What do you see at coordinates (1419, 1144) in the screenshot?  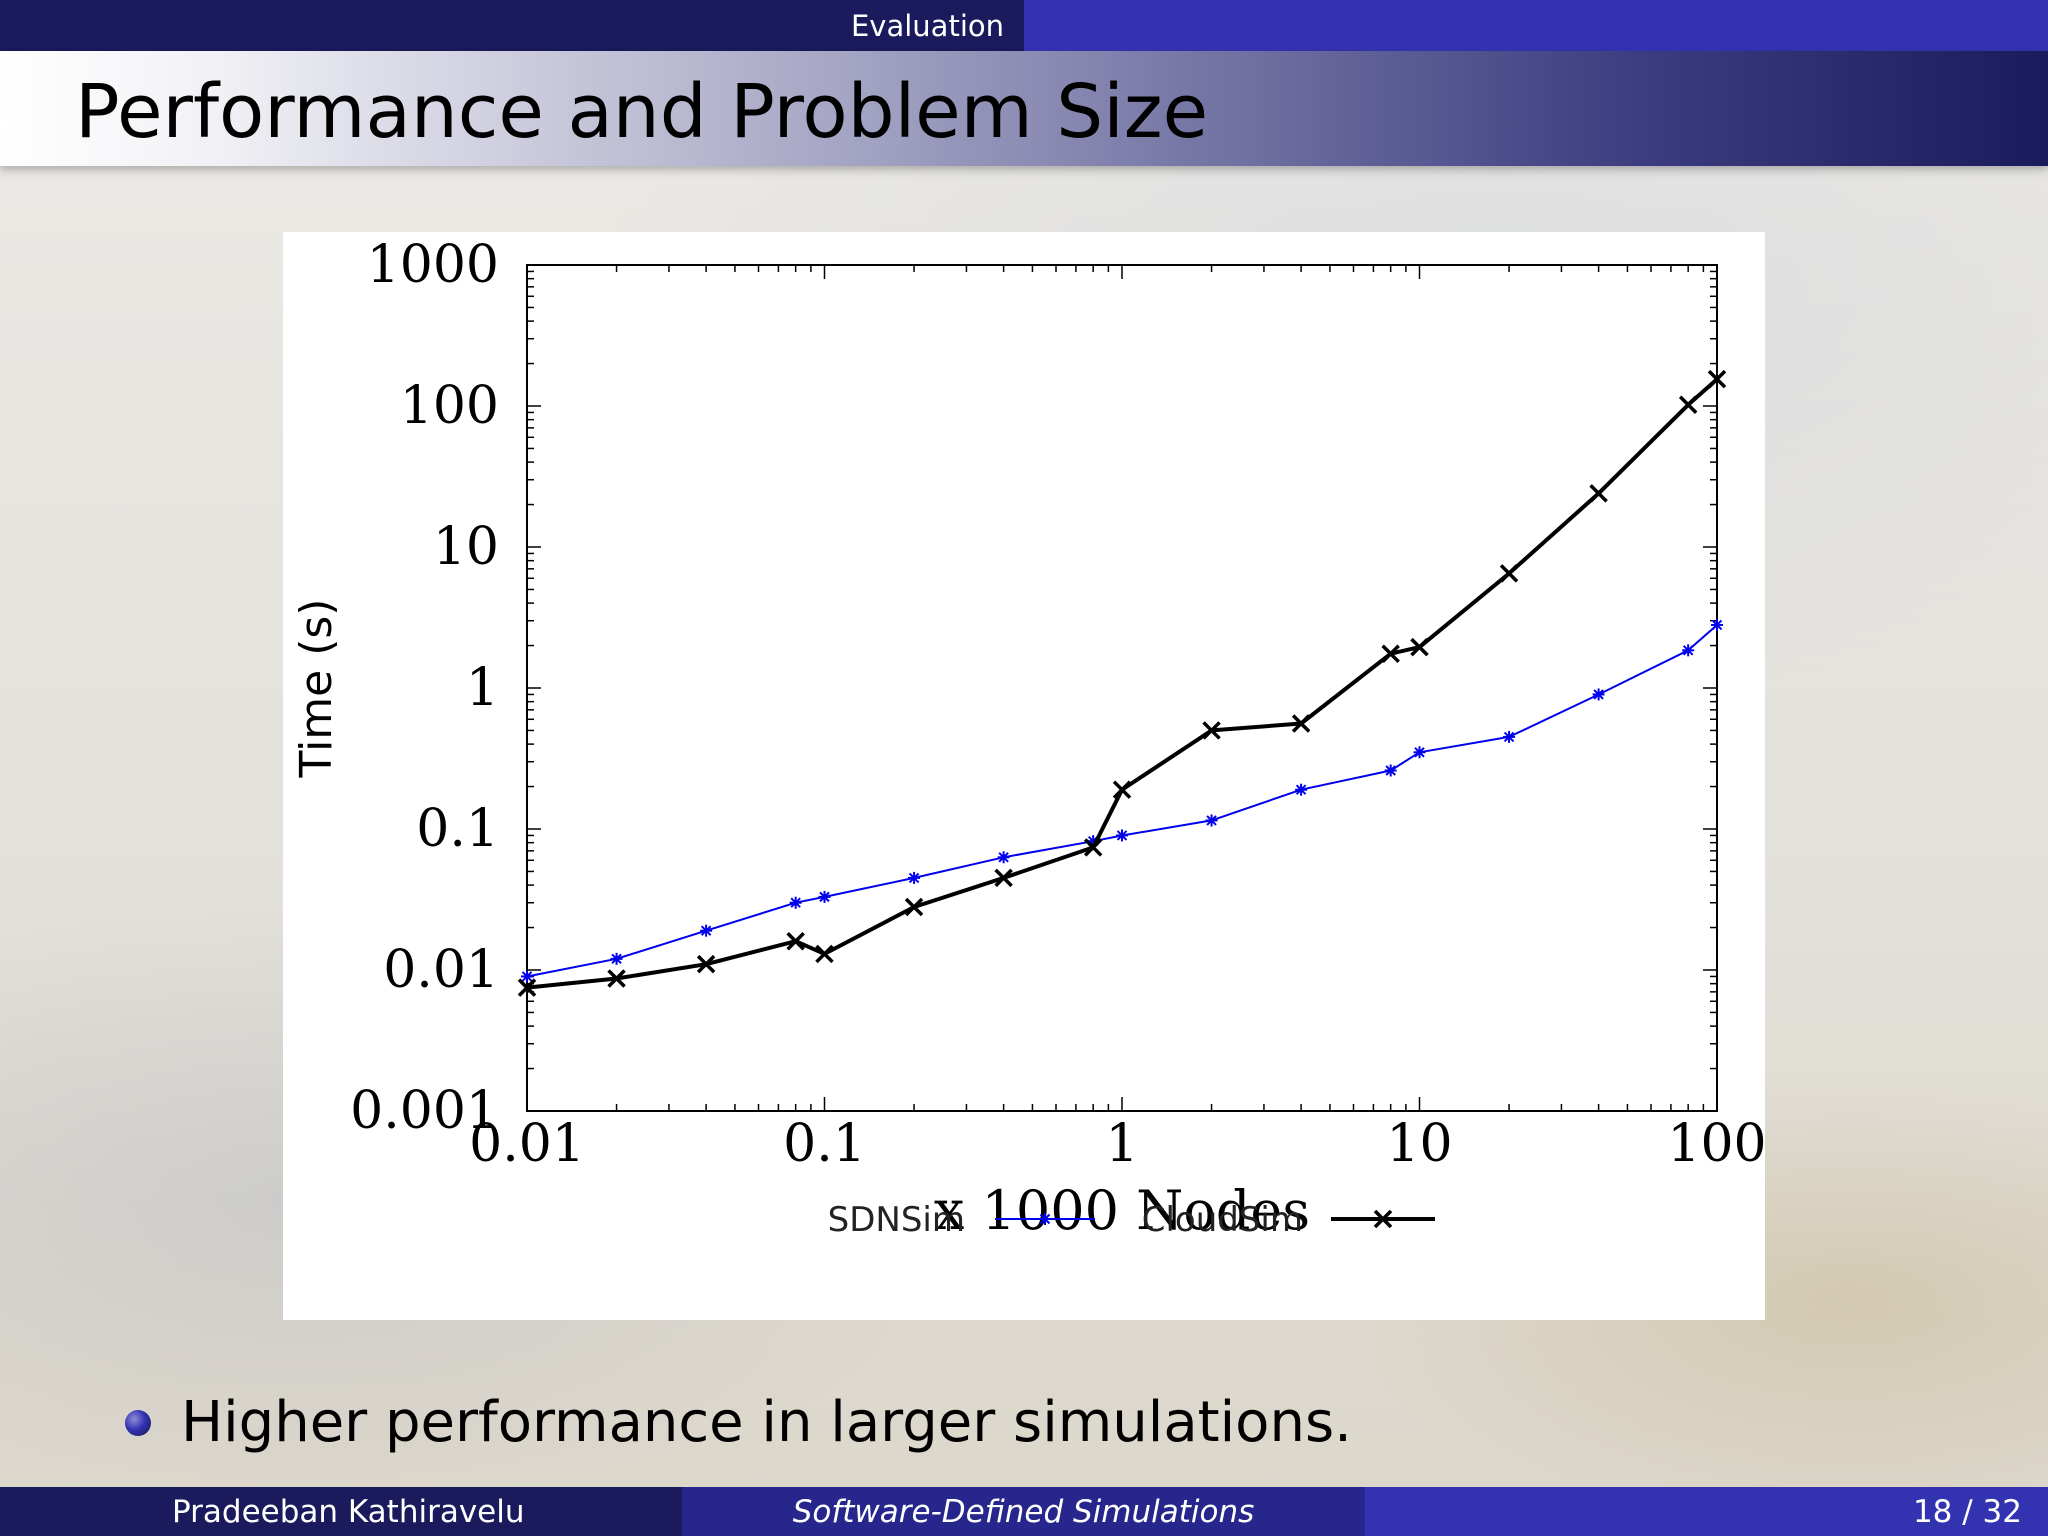 I see `x-tick-label: 10` at bounding box center [1419, 1144].